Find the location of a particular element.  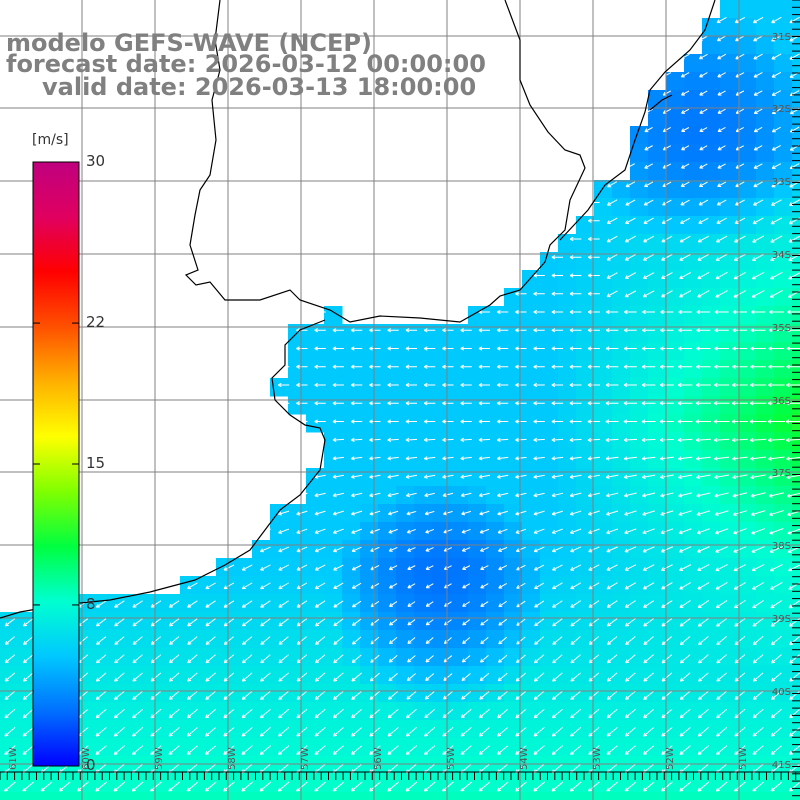

lat-label: 37S is located at coordinates (781, 473).